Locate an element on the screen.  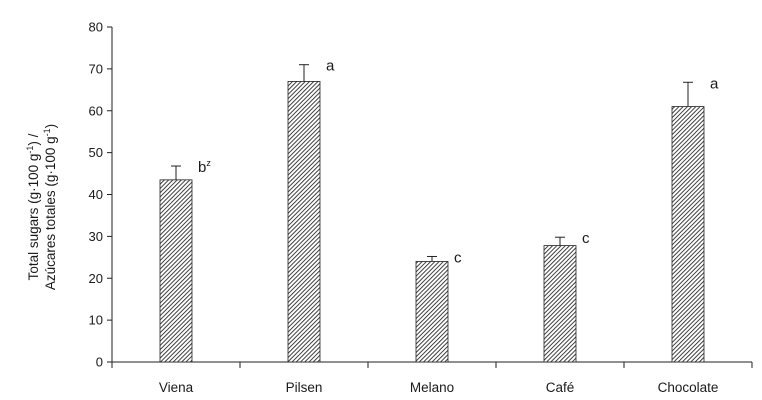
bar-café is located at coordinates (560, 304).